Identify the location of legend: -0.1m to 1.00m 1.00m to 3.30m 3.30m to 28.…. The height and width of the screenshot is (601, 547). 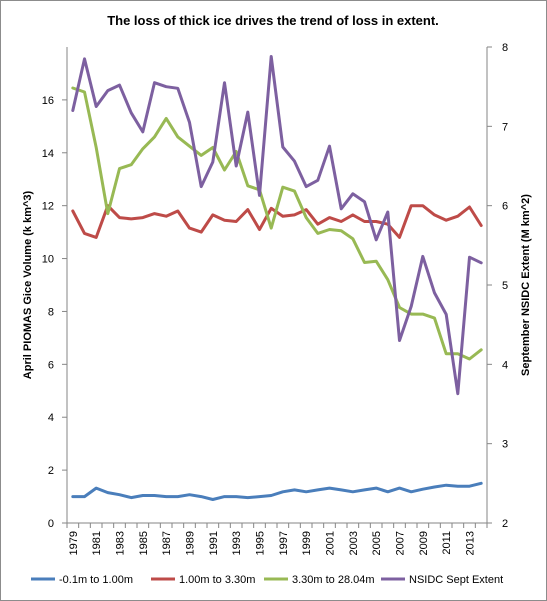
(267, 580).